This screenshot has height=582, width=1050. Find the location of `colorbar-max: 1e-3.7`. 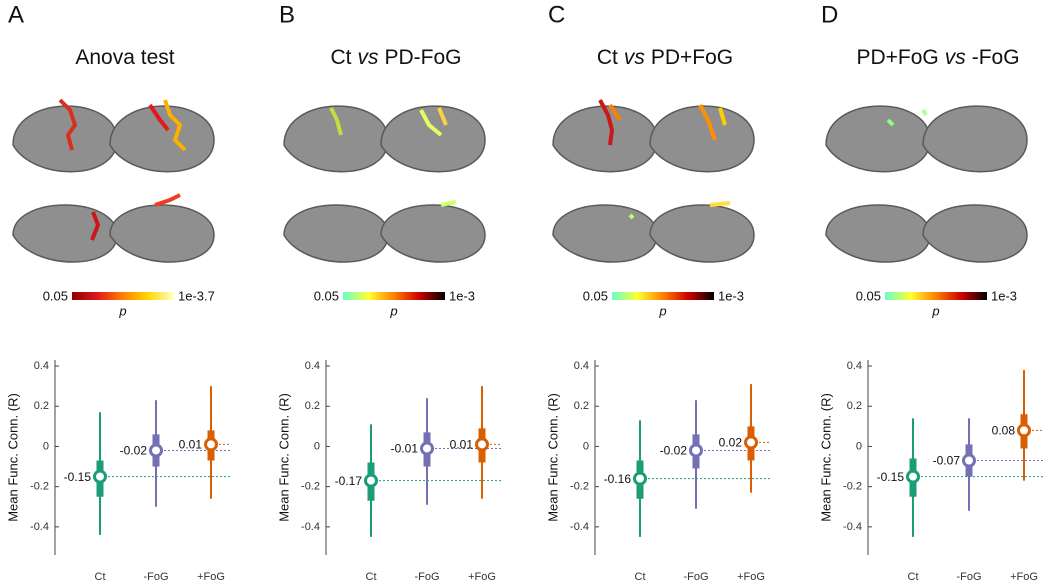

colorbar-max: 1e-3.7 is located at coordinates (196, 295).